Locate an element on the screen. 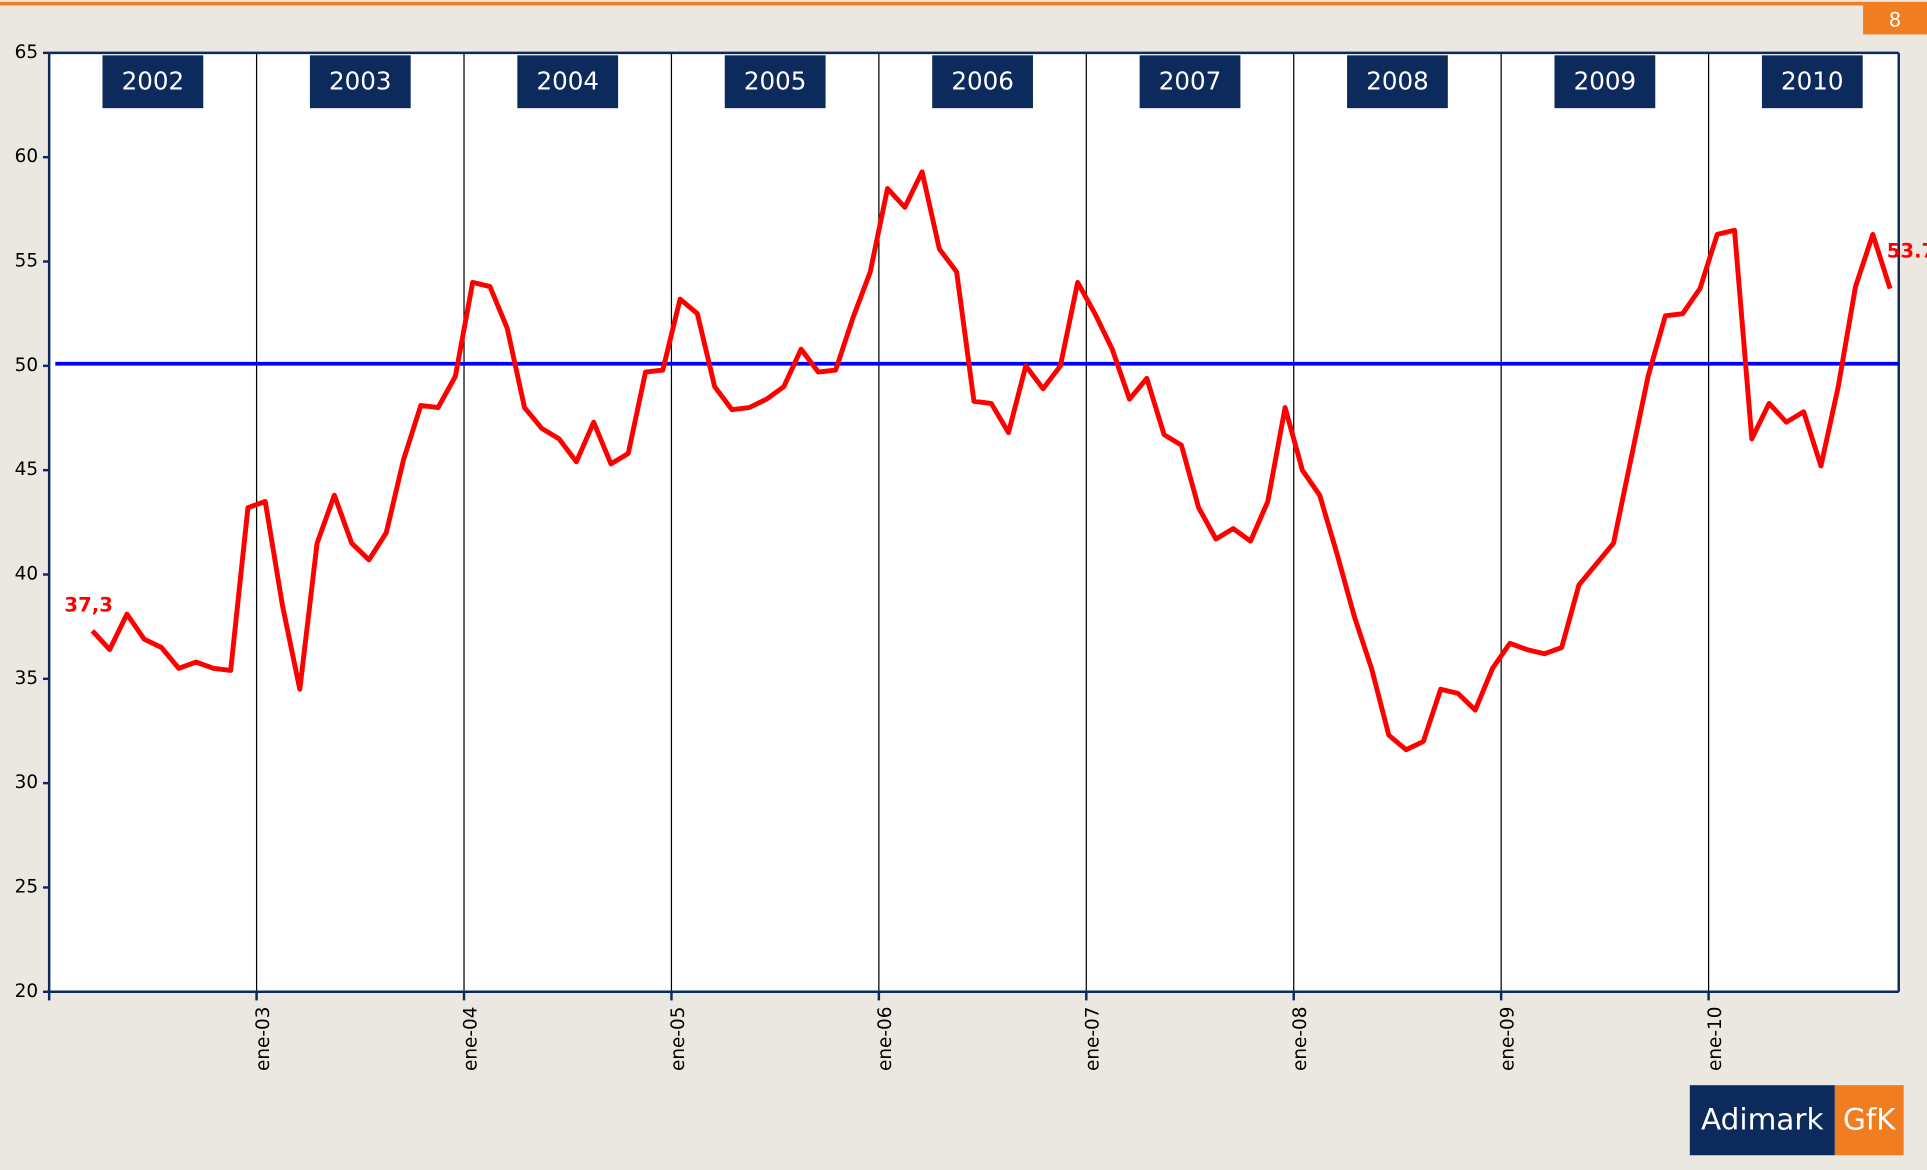 The image size is (1927, 1170). logo-brand: Adimark is located at coordinates (1762, 1119).